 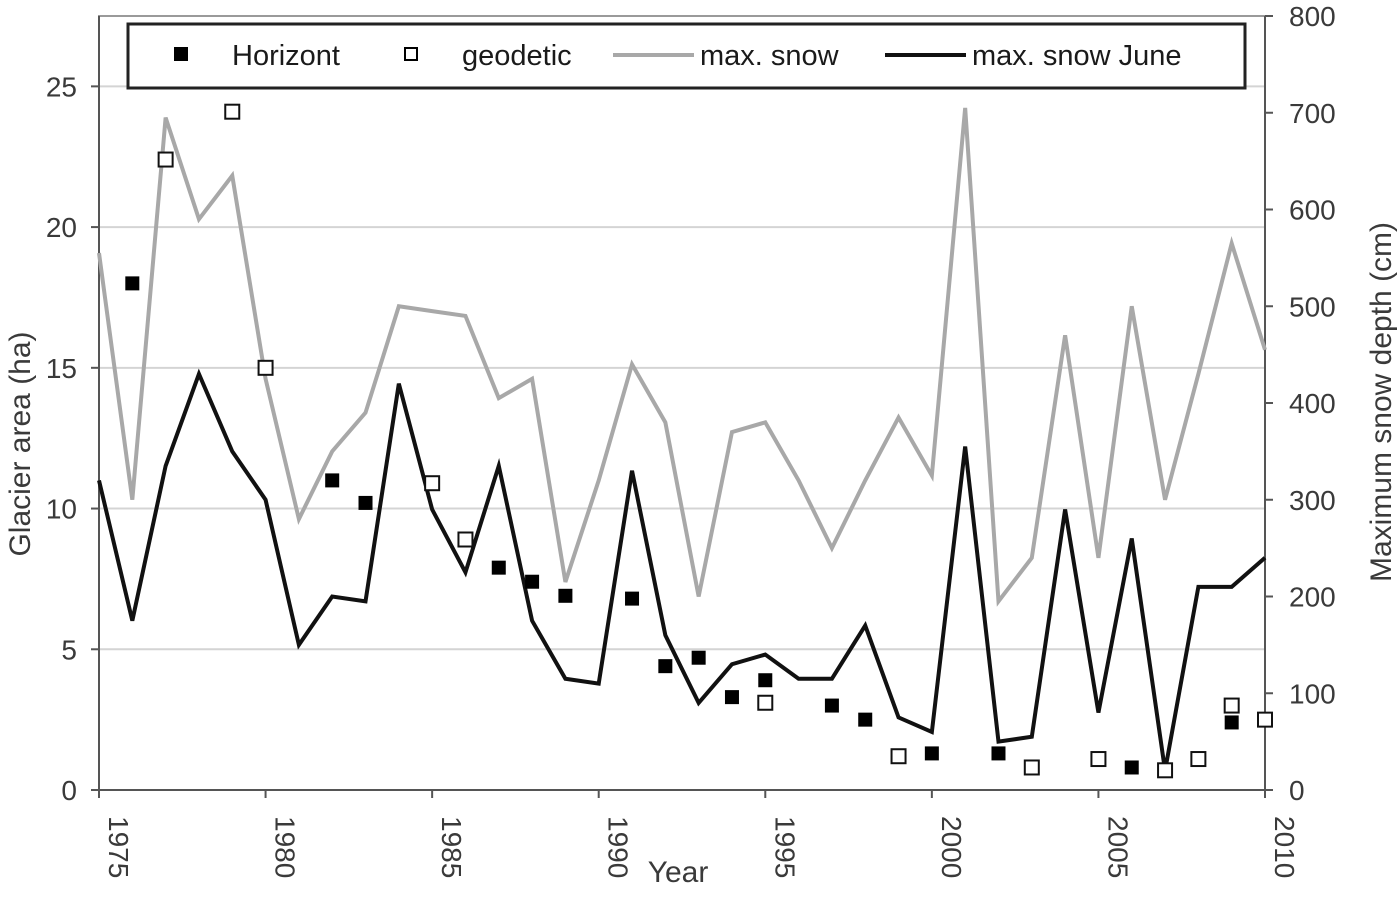 What do you see at coordinates (285, 847) in the screenshot?
I see `x-tick-label: 1980` at bounding box center [285, 847].